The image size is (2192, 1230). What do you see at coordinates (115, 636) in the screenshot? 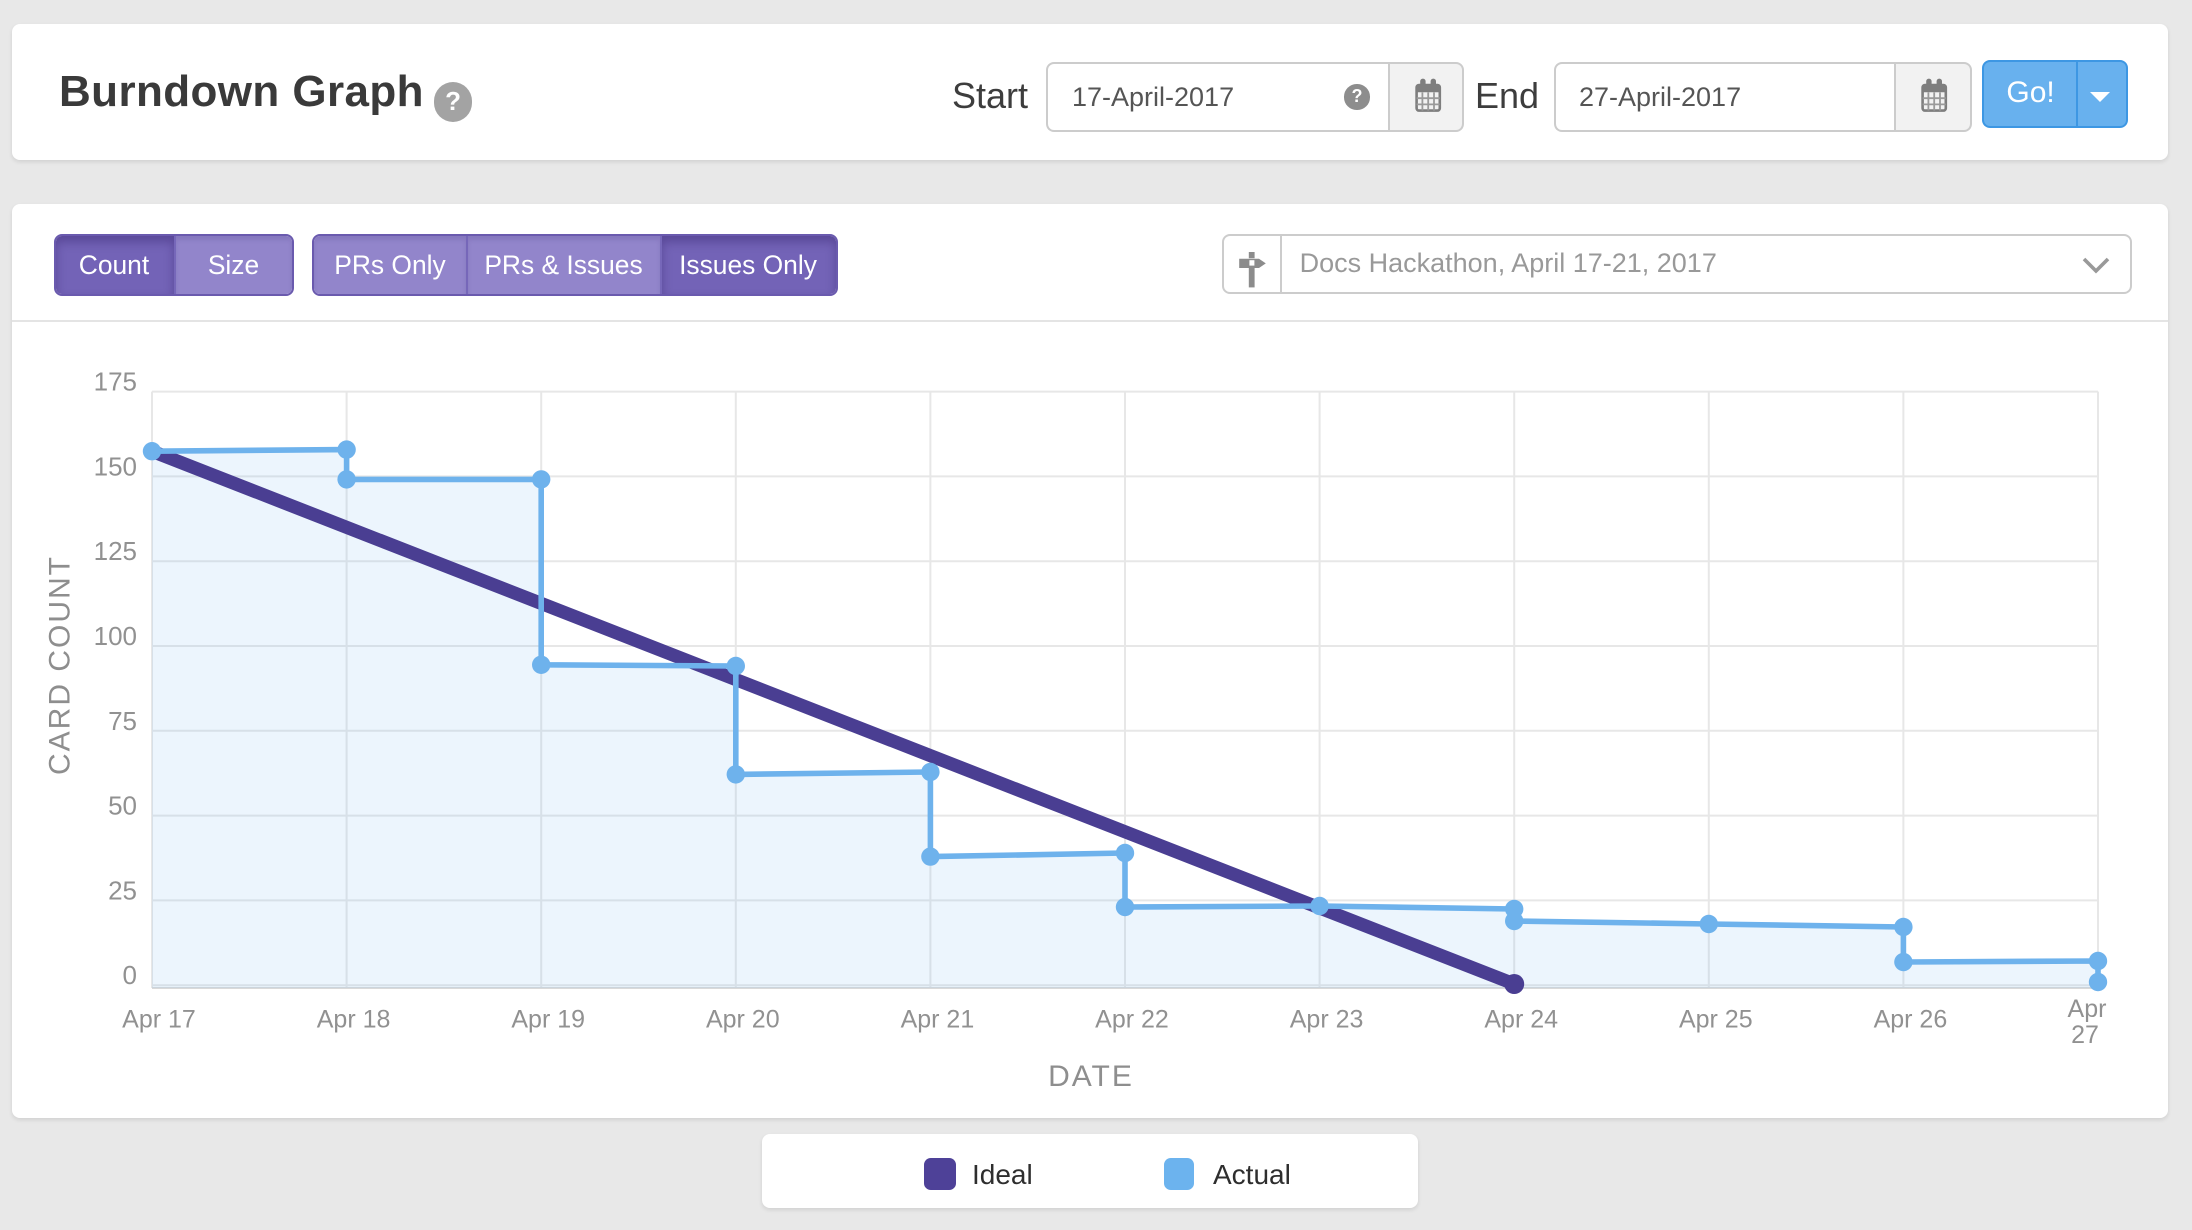
I see `svg-text: 100` at bounding box center [115, 636].